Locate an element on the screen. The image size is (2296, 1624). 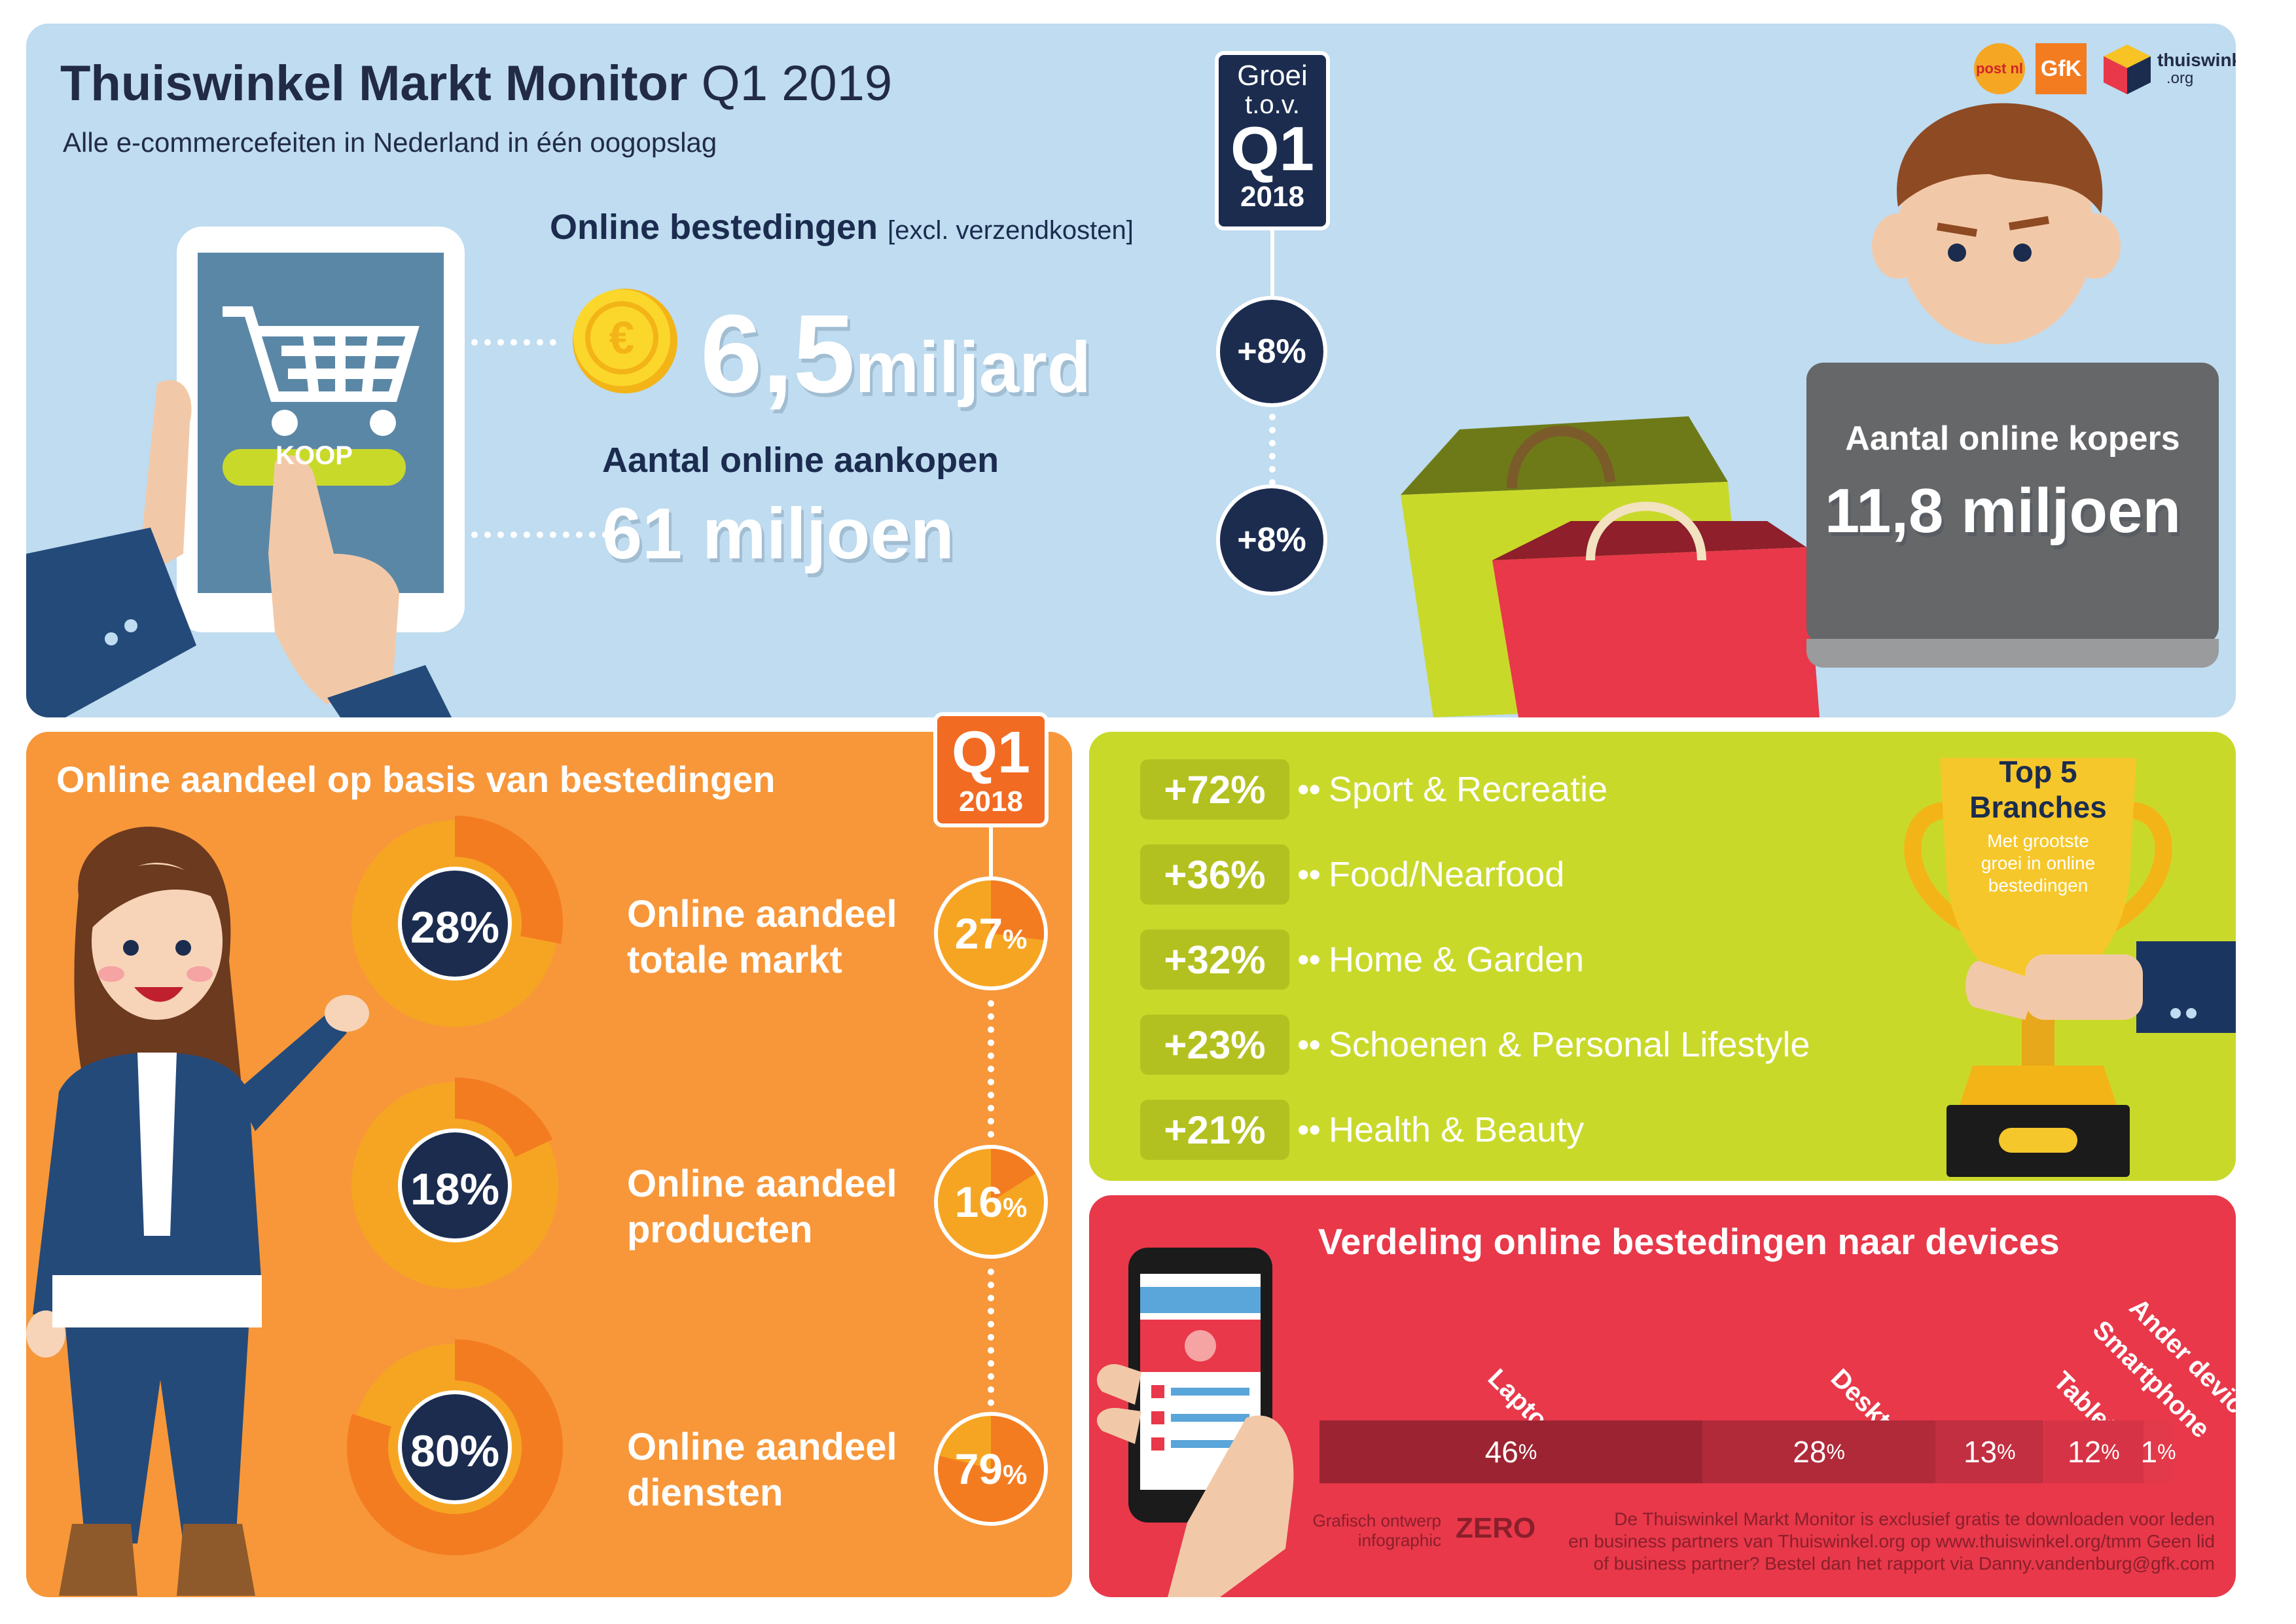
branch-pct: +72% is located at coordinates (1214, 789).